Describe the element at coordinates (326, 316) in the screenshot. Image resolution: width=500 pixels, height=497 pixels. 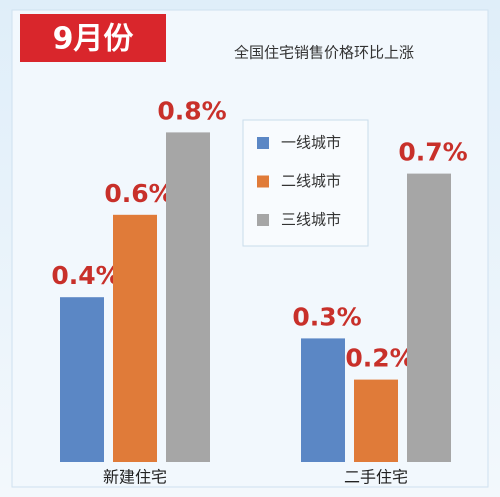
I see `value-label: 0.3%` at that location.